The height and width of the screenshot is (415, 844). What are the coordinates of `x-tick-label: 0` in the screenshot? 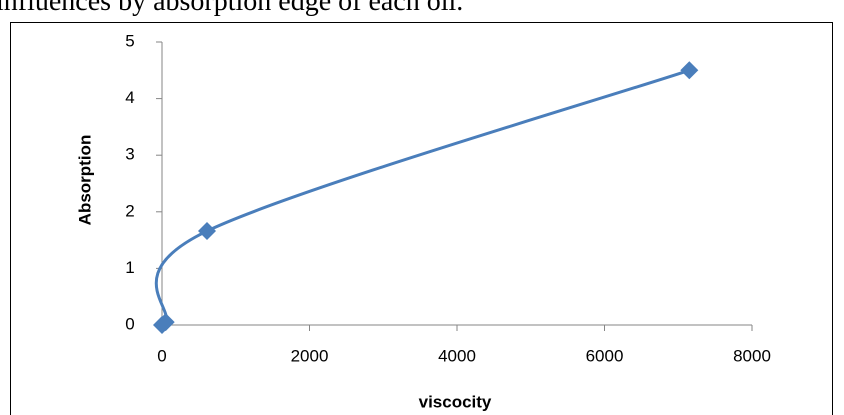 It's located at (161, 355).